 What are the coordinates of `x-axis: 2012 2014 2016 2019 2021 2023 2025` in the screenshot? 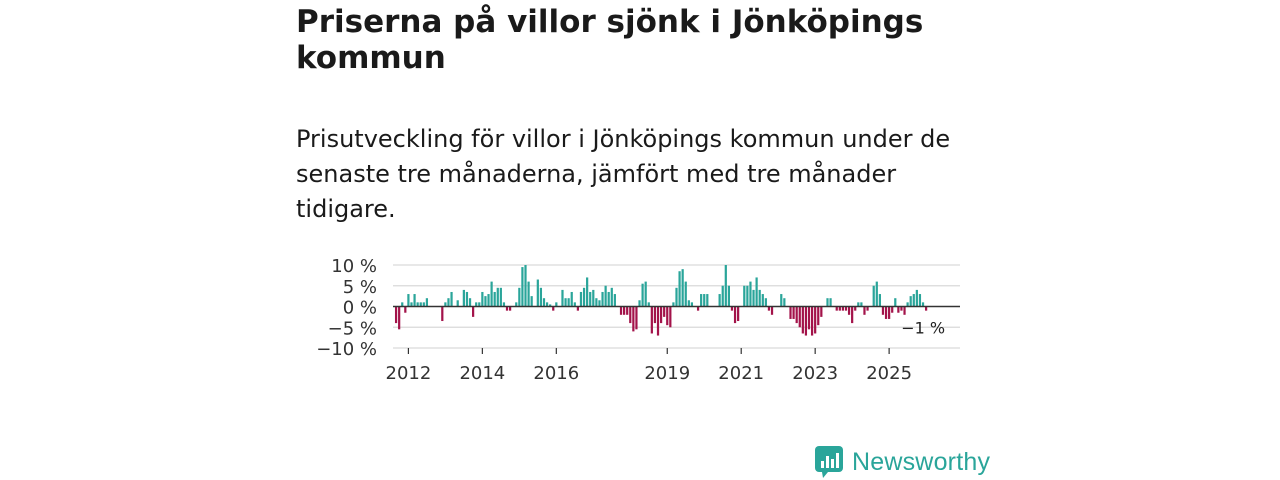 It's located at (649, 366).